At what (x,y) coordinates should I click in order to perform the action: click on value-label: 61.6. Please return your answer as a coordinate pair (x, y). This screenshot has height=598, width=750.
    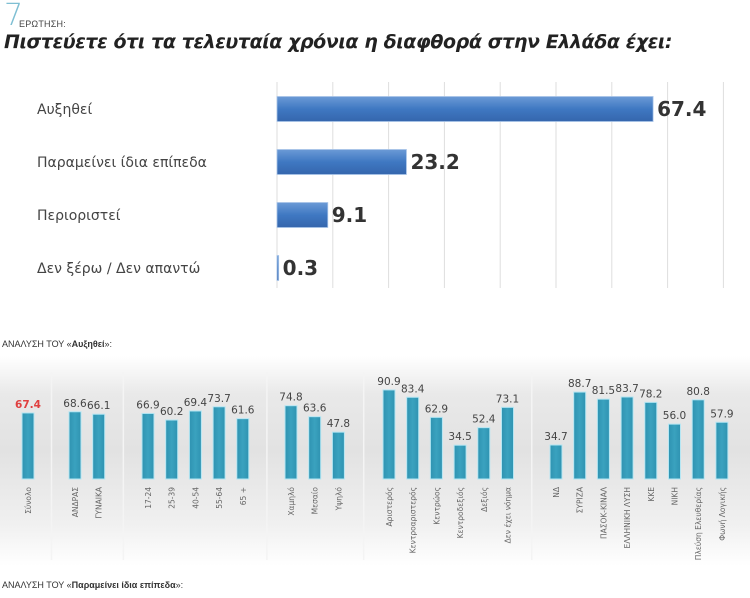
    Looking at the image, I should click on (243, 411).